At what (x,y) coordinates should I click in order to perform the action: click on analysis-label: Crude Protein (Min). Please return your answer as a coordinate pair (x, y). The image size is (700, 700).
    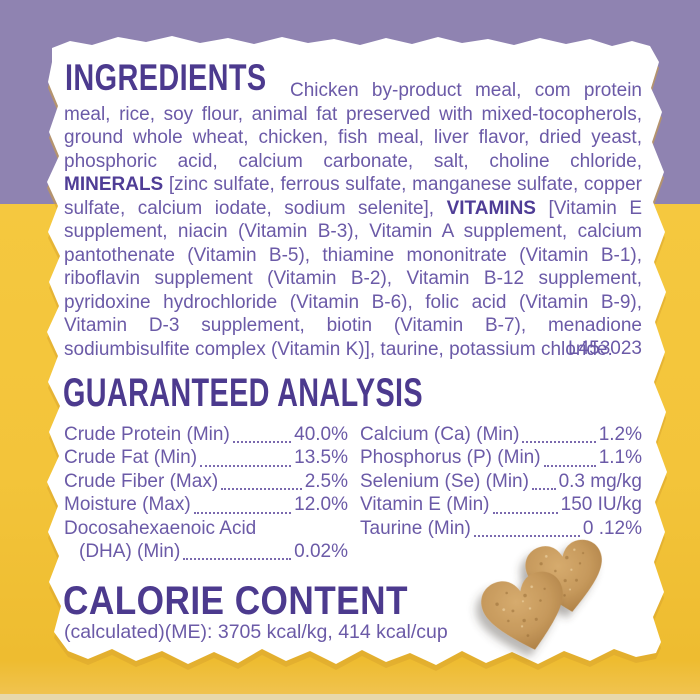
    Looking at the image, I should click on (147, 434).